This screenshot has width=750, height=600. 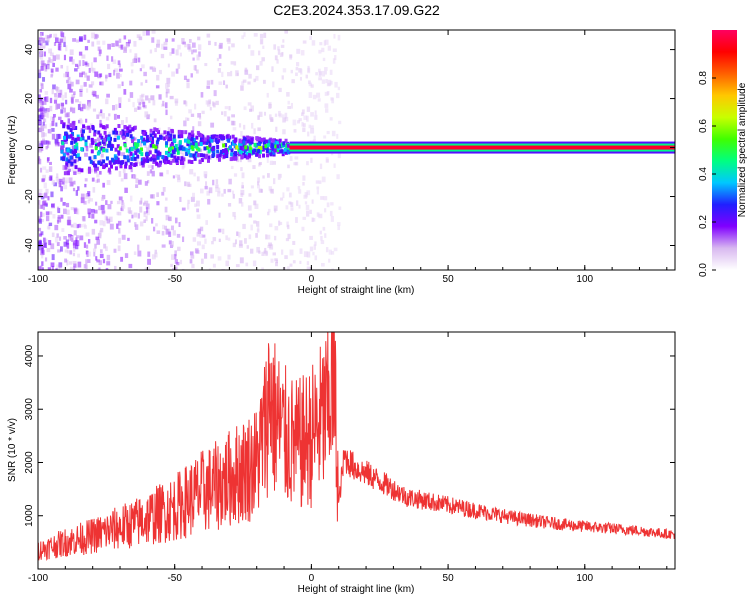 I want to click on snr-ytick-label: 1000, so click(x=29, y=515).